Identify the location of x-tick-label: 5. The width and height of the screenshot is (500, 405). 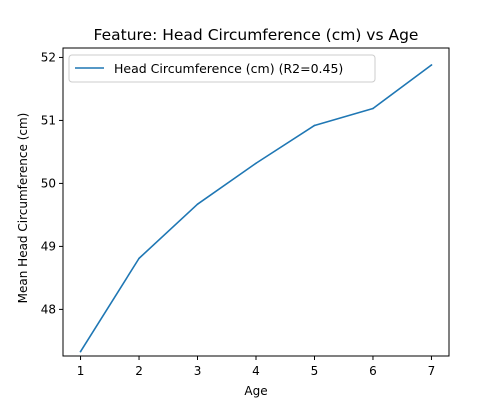
(315, 371).